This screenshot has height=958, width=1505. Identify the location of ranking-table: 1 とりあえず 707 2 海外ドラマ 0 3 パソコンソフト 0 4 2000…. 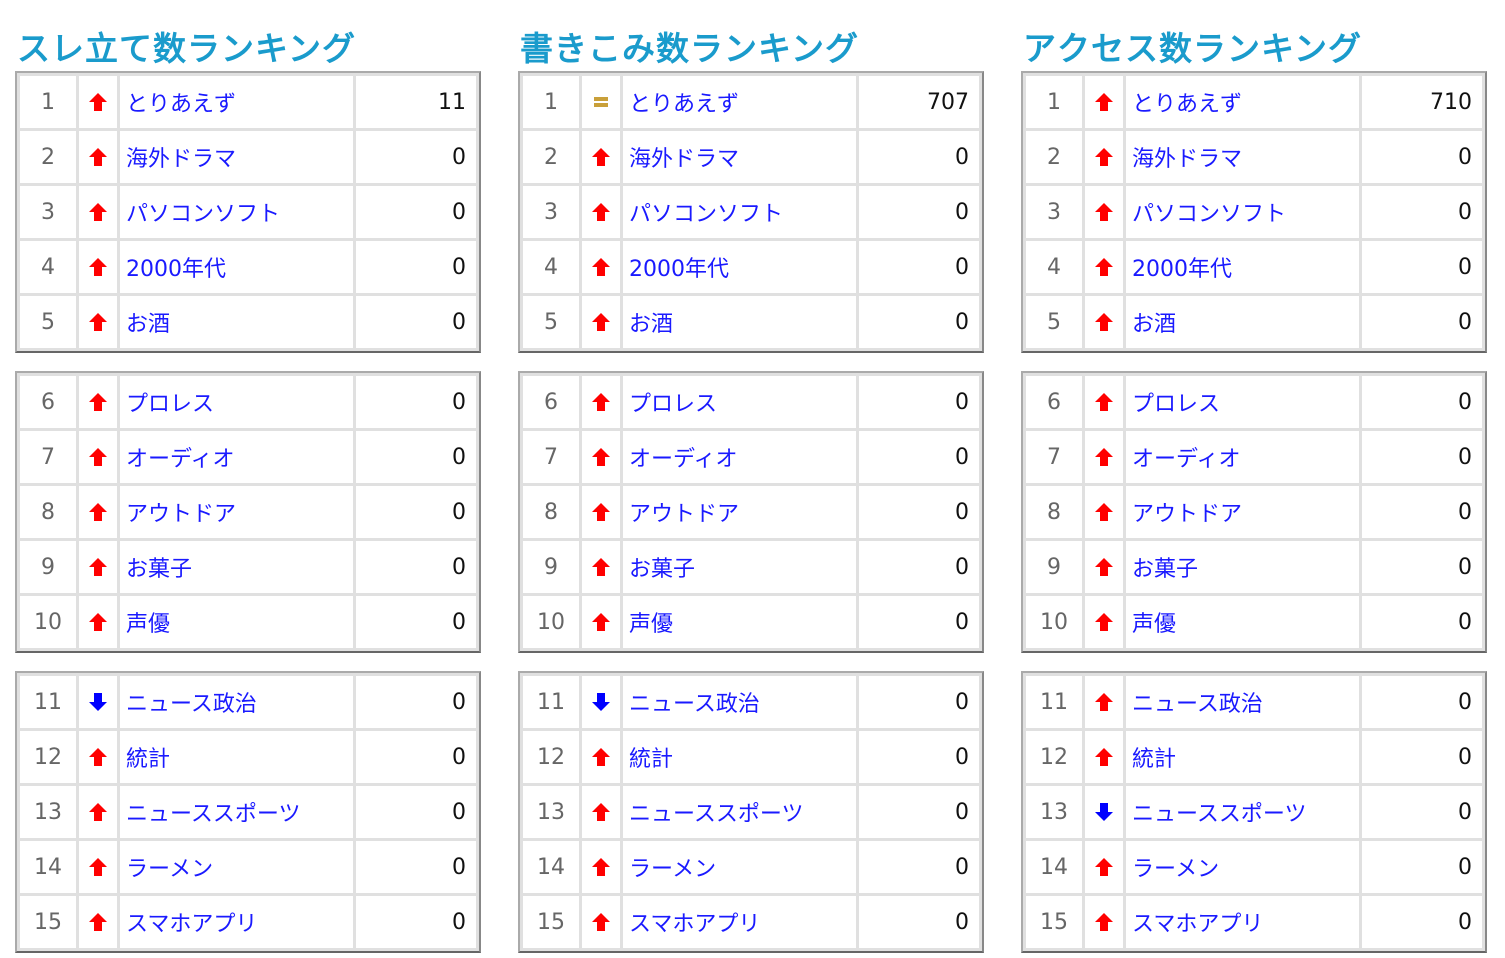
(751, 212).